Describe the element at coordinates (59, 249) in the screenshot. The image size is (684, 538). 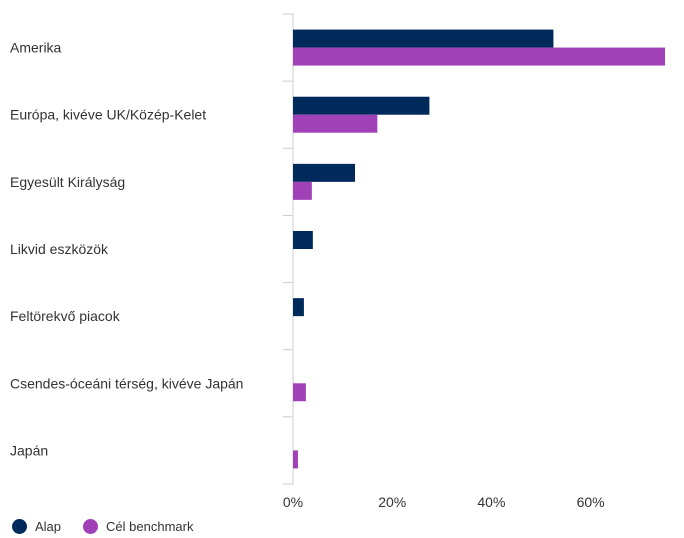
I see `category-label: Likvid eszközök` at that location.